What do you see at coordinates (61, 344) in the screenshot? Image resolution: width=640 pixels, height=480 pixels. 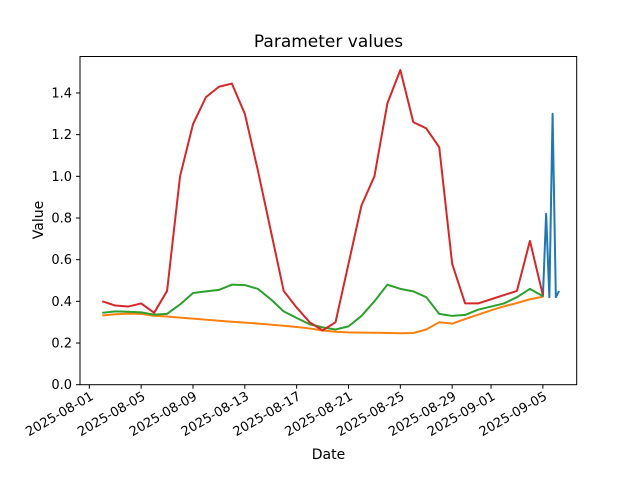 I see `y-tick-label: 0.2` at bounding box center [61, 344].